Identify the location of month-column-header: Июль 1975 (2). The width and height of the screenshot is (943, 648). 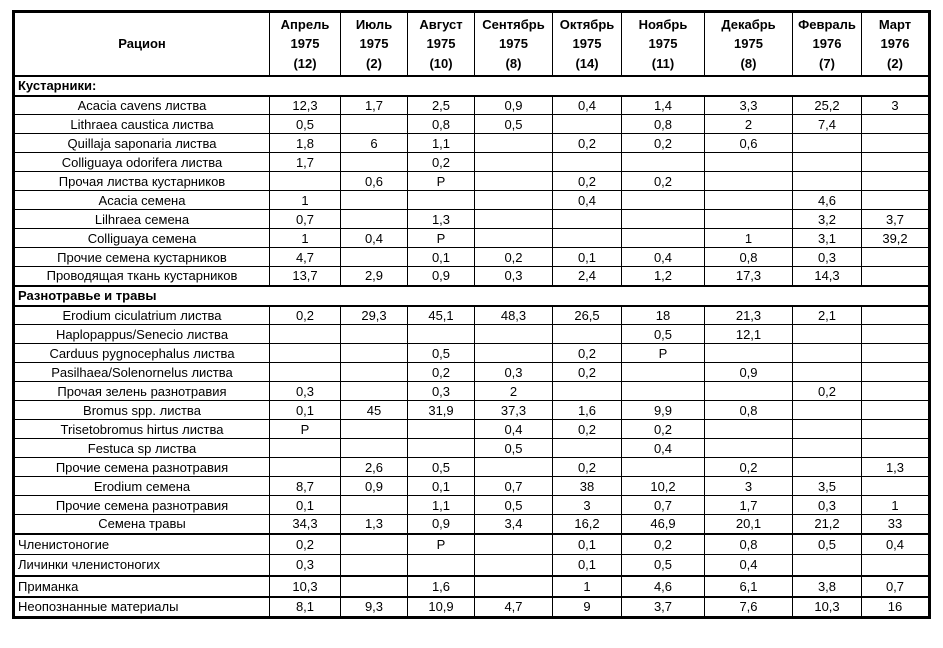
(374, 43).